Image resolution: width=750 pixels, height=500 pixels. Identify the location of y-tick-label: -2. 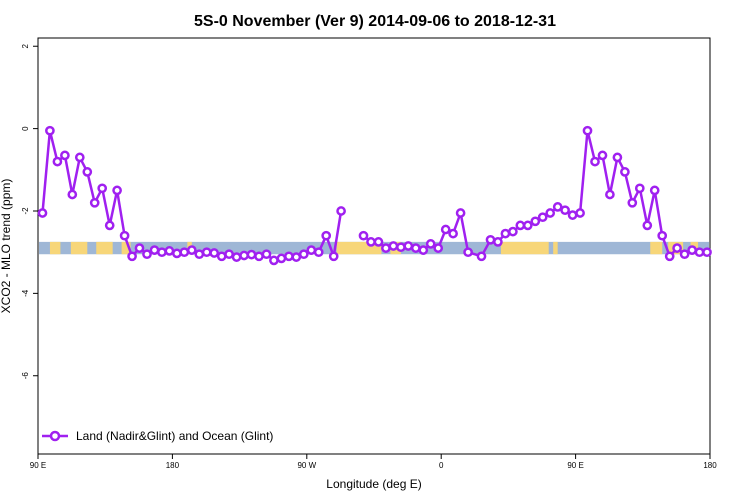
(25, 211).